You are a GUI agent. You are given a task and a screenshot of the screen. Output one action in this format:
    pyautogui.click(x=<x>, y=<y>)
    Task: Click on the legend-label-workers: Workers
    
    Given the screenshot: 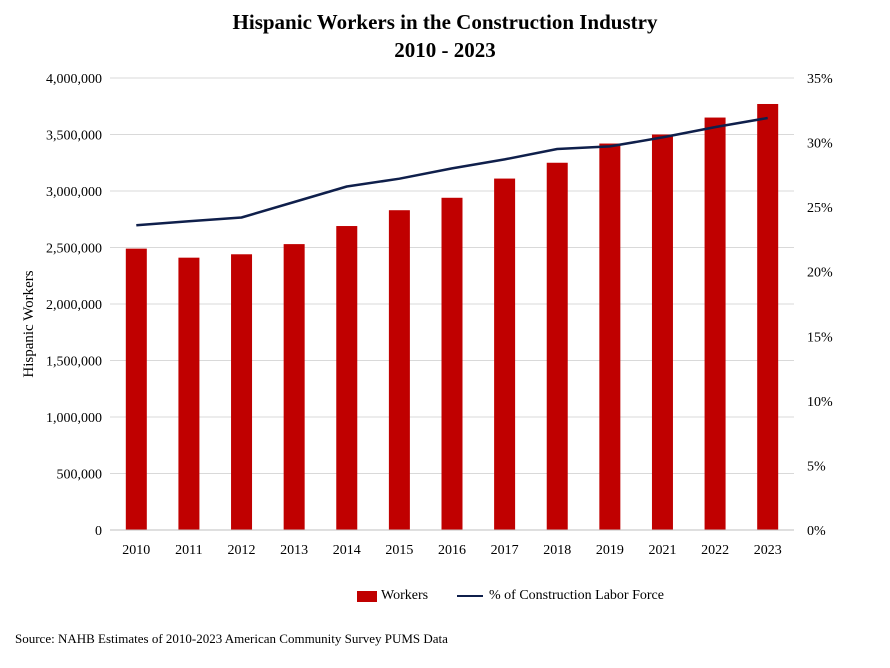 What is the action you would take?
    pyautogui.click(x=405, y=595)
    